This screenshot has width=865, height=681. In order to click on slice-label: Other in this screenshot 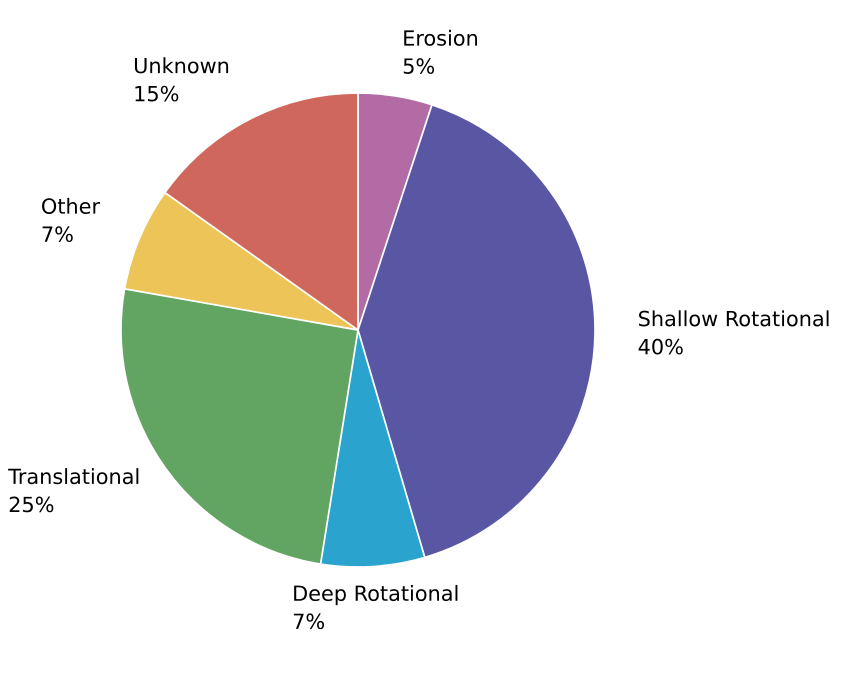, I will do `click(71, 206)`.